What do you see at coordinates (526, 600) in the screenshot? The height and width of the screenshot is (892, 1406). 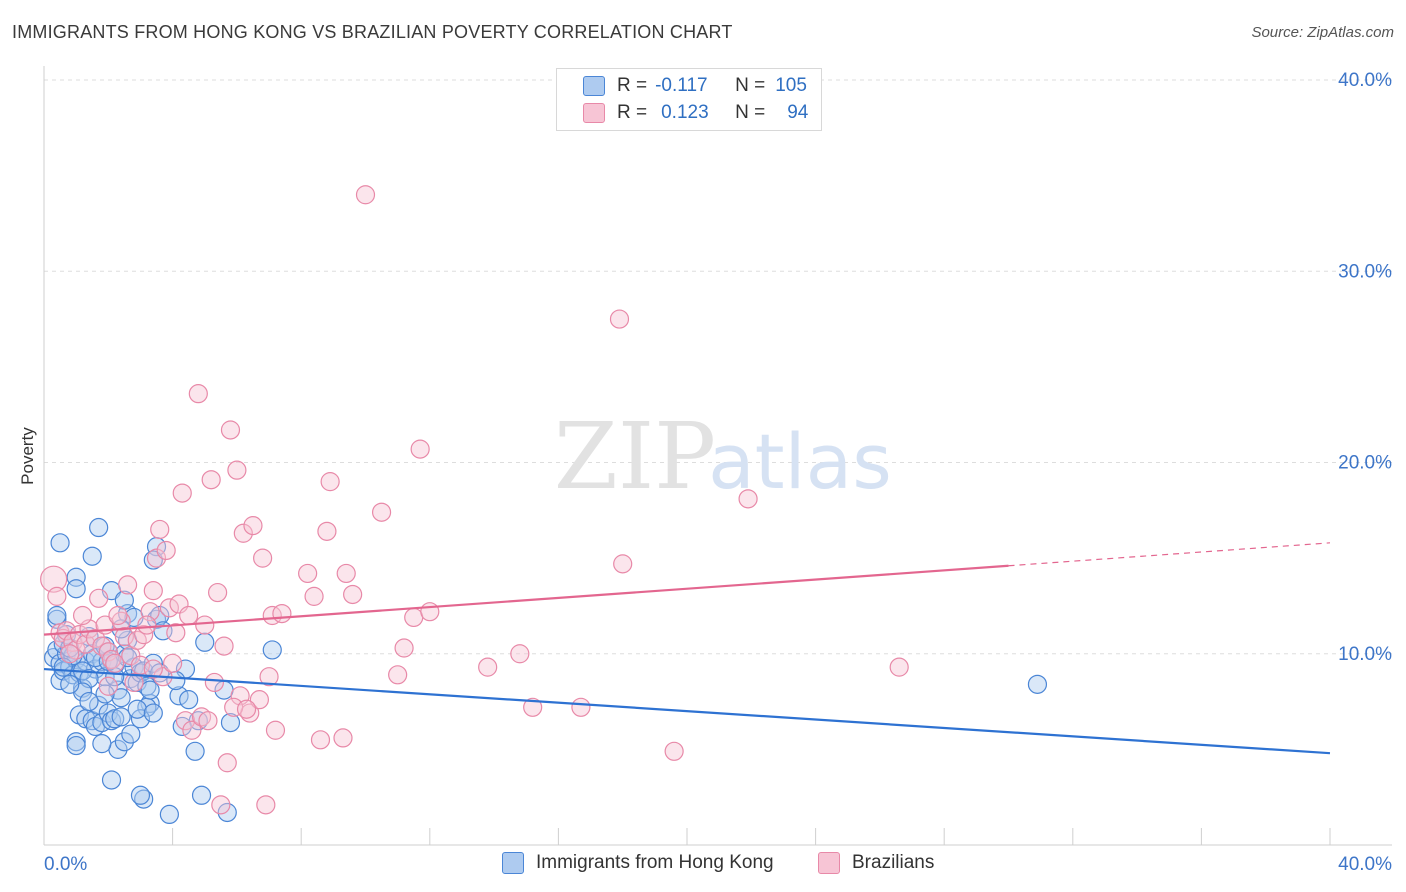 I see `trend-line-brazilians` at bounding box center [526, 600].